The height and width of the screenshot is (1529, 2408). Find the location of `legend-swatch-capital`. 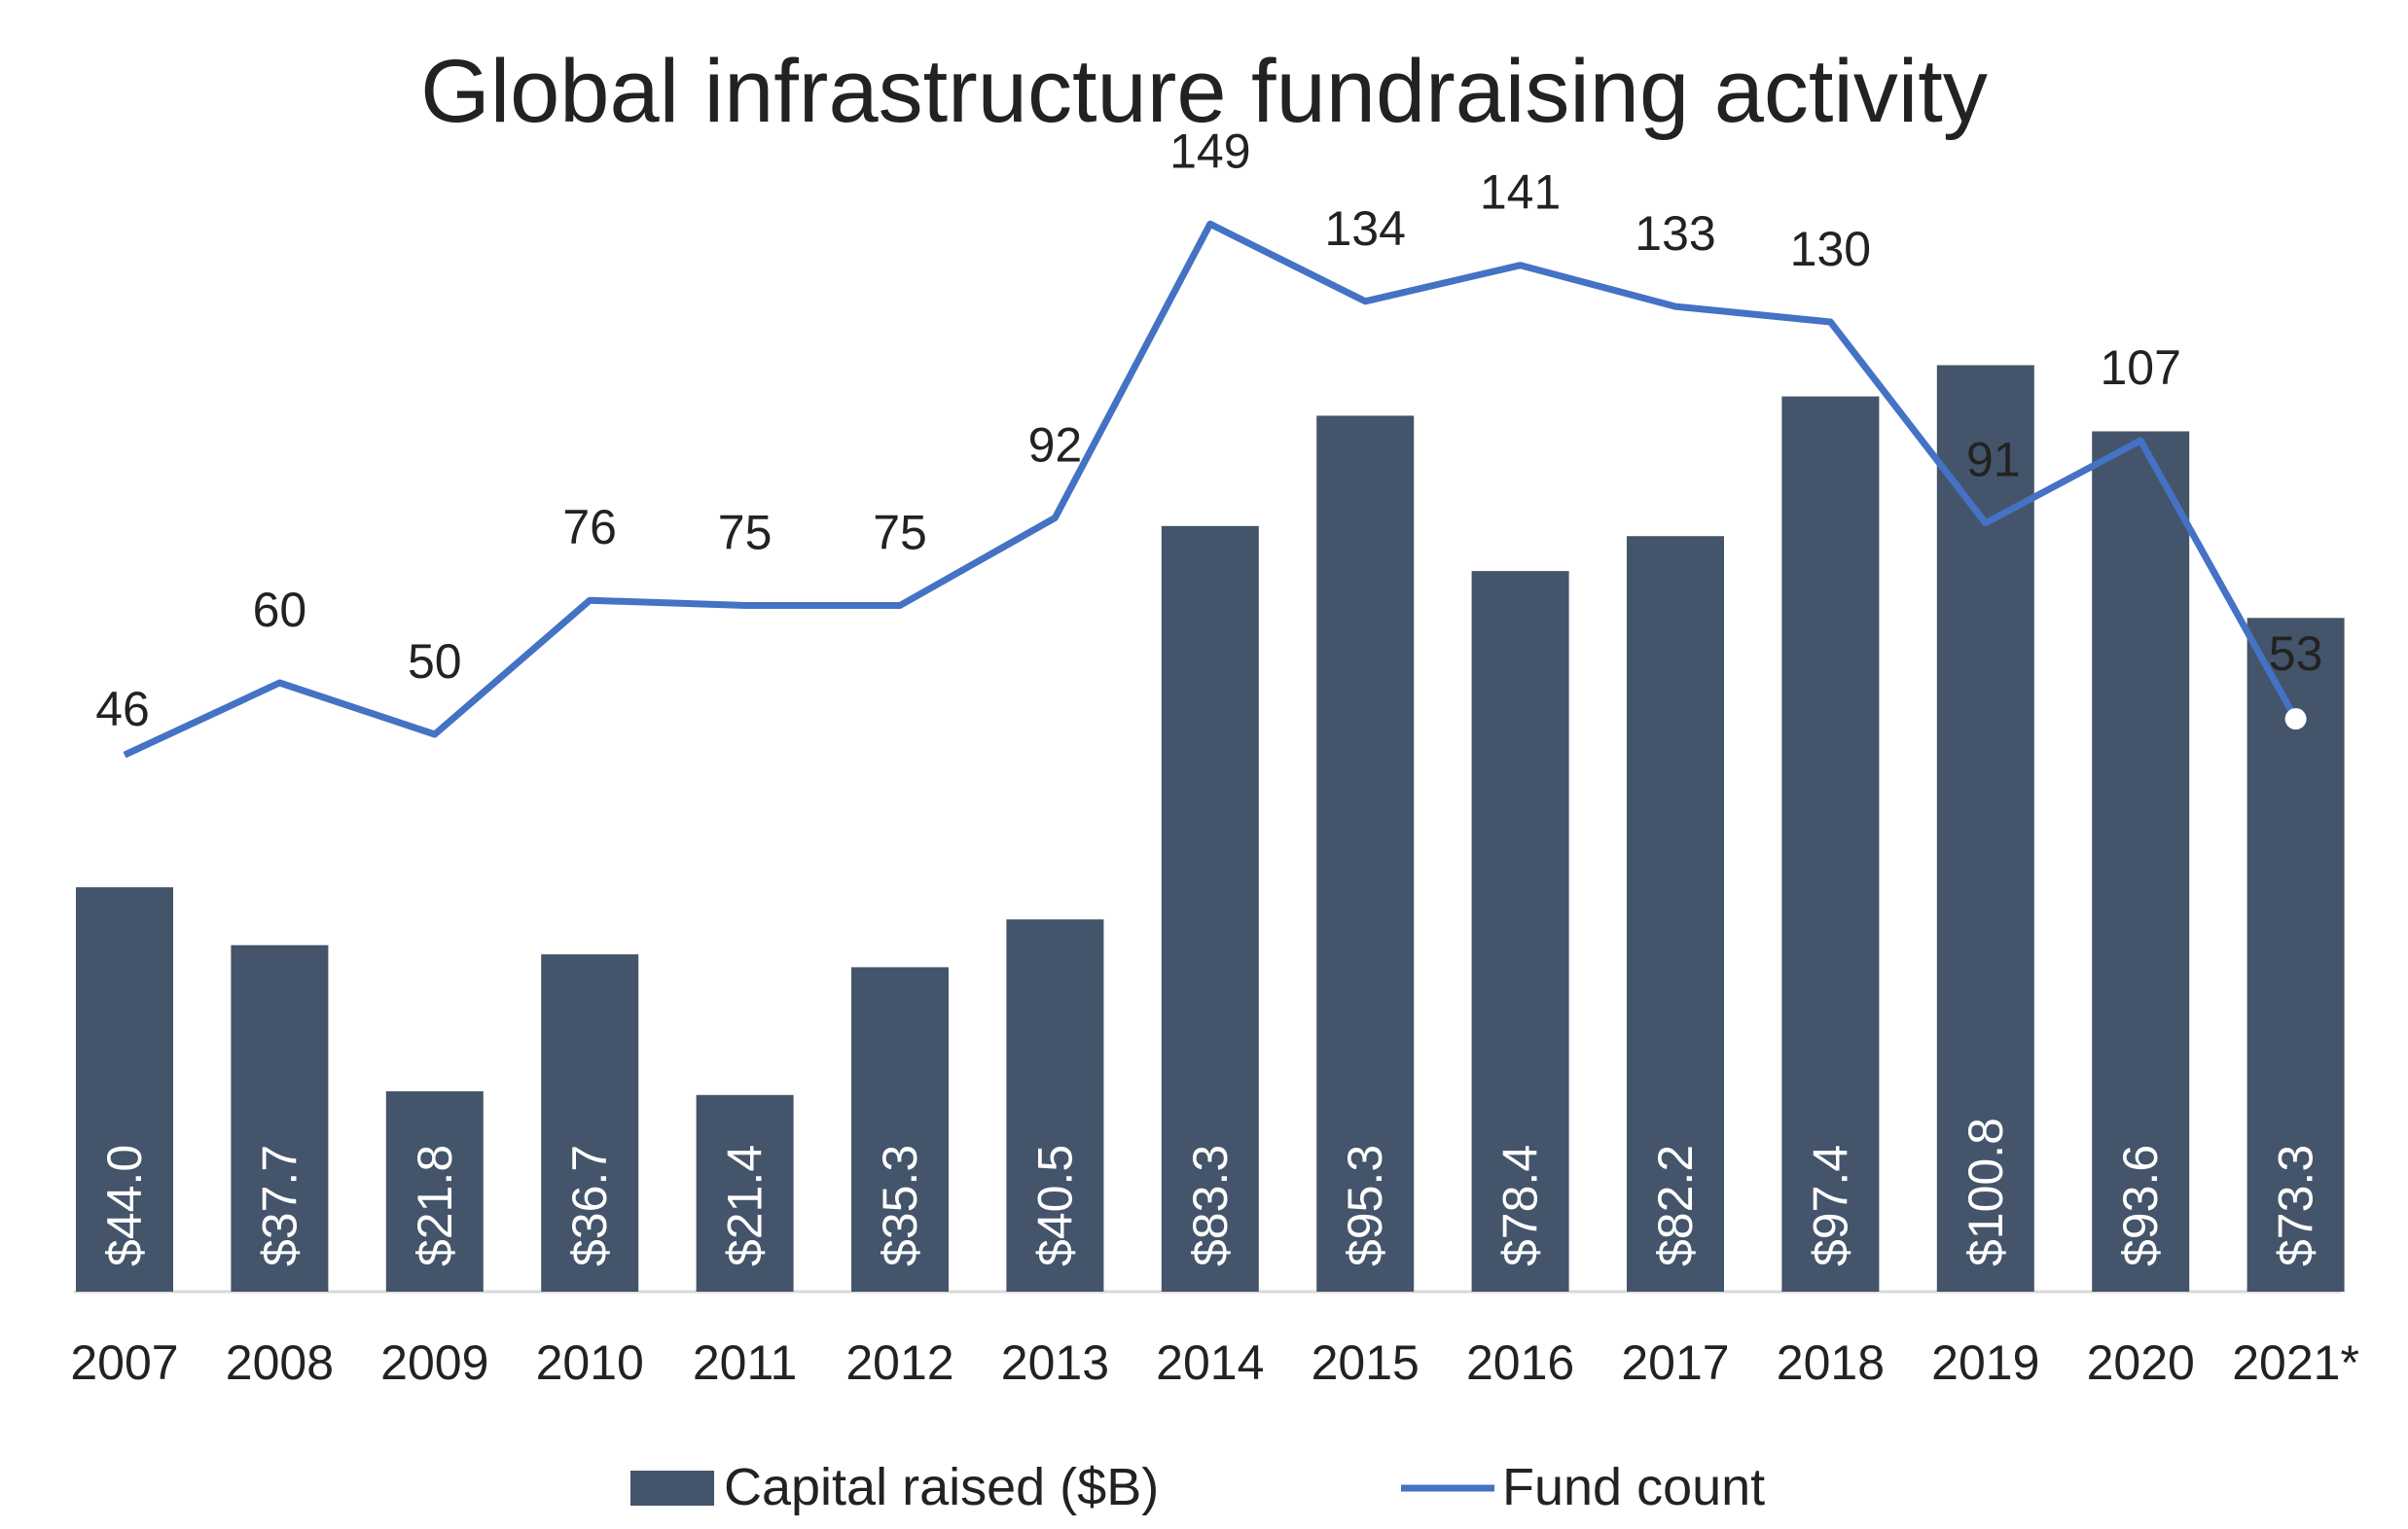

legend-swatch-capital is located at coordinates (672, 1488).